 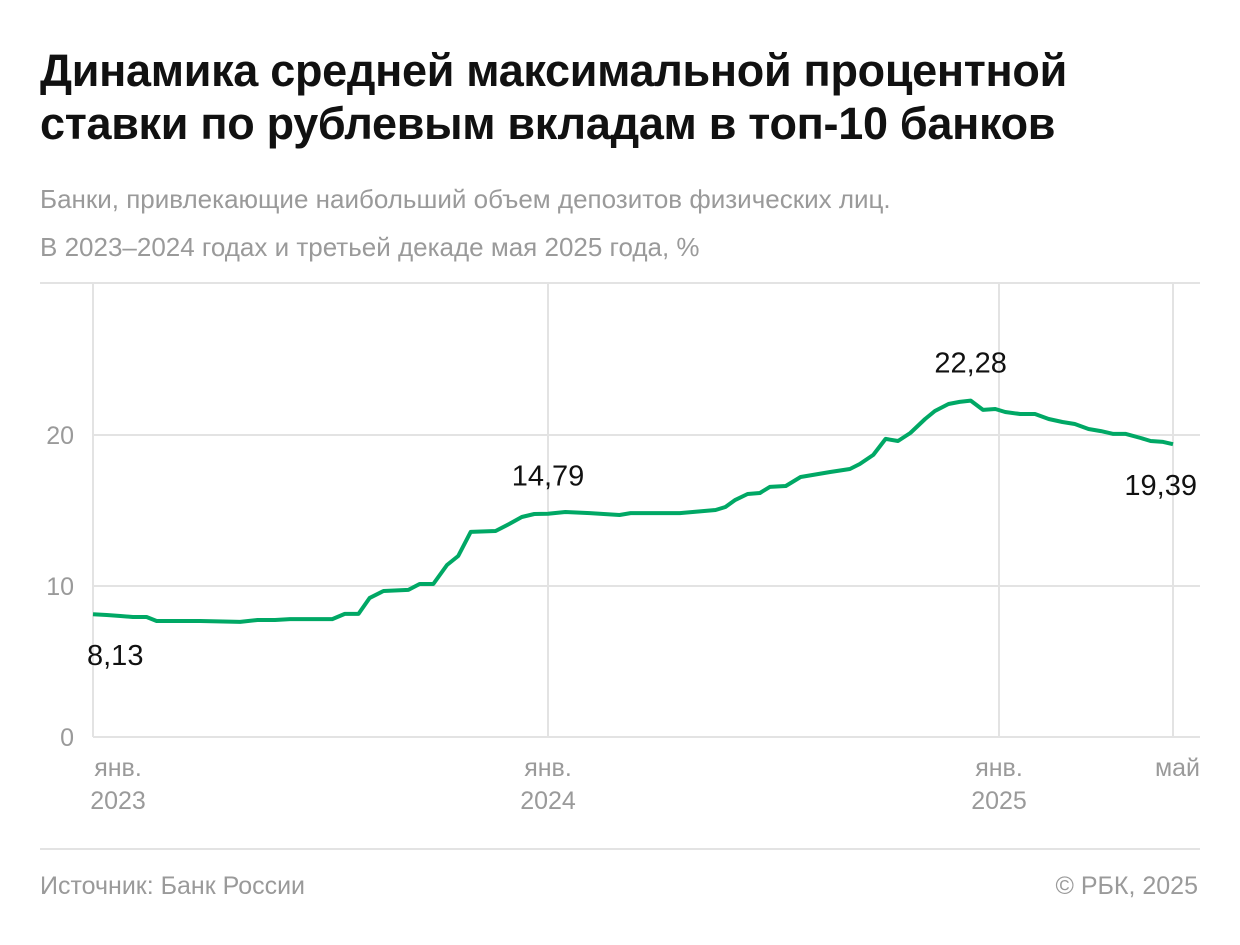 What do you see at coordinates (118, 801) in the screenshot?
I see `x-tick-label-year: 2023` at bounding box center [118, 801].